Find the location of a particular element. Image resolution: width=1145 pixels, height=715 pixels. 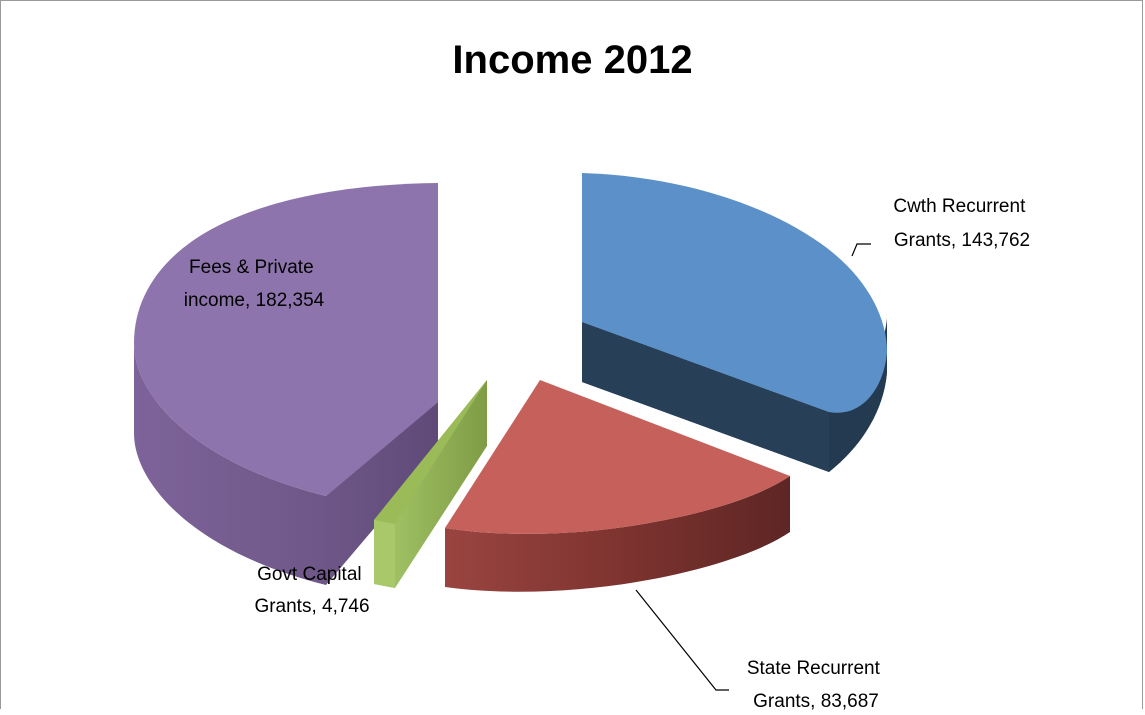

leader-line-state is located at coordinates (682, 640).